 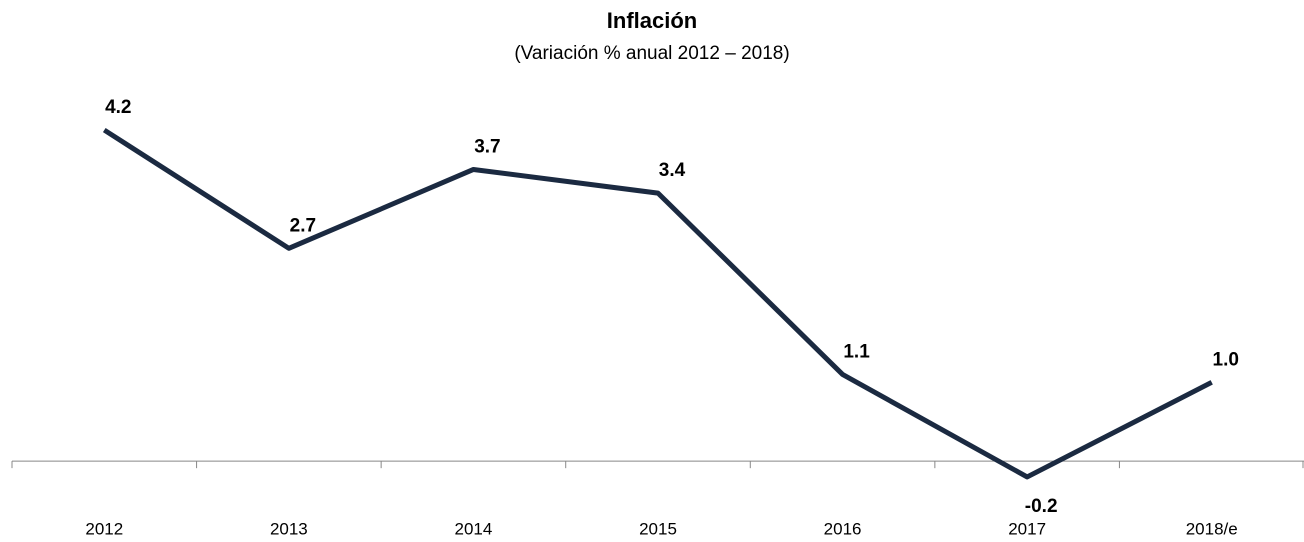 I want to click on x-tick-label: 2015, so click(x=658, y=528).